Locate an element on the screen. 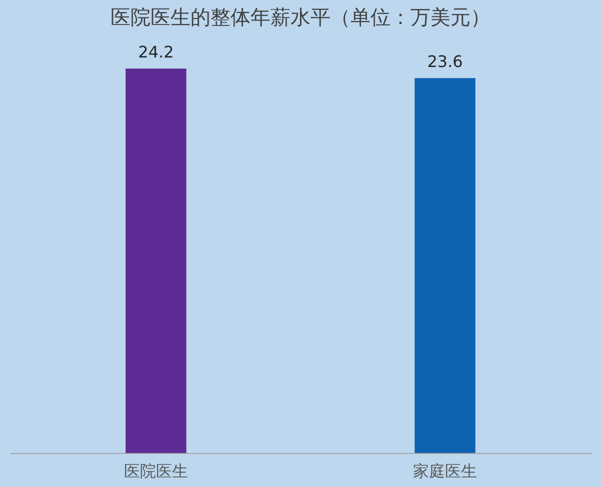 This screenshot has height=487, width=601. data-label: 23.6 is located at coordinates (445, 62).